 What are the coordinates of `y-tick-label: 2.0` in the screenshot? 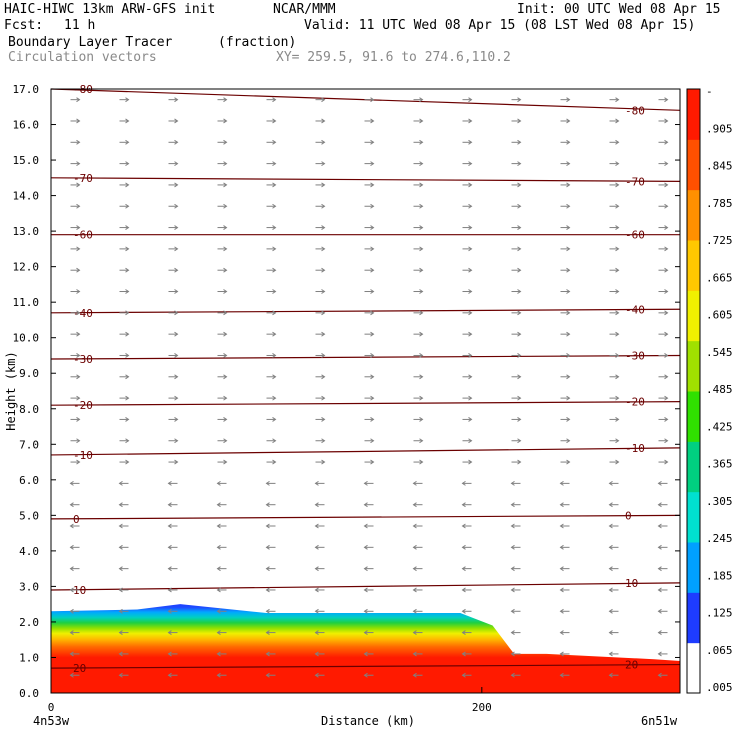 It's located at (29, 622).